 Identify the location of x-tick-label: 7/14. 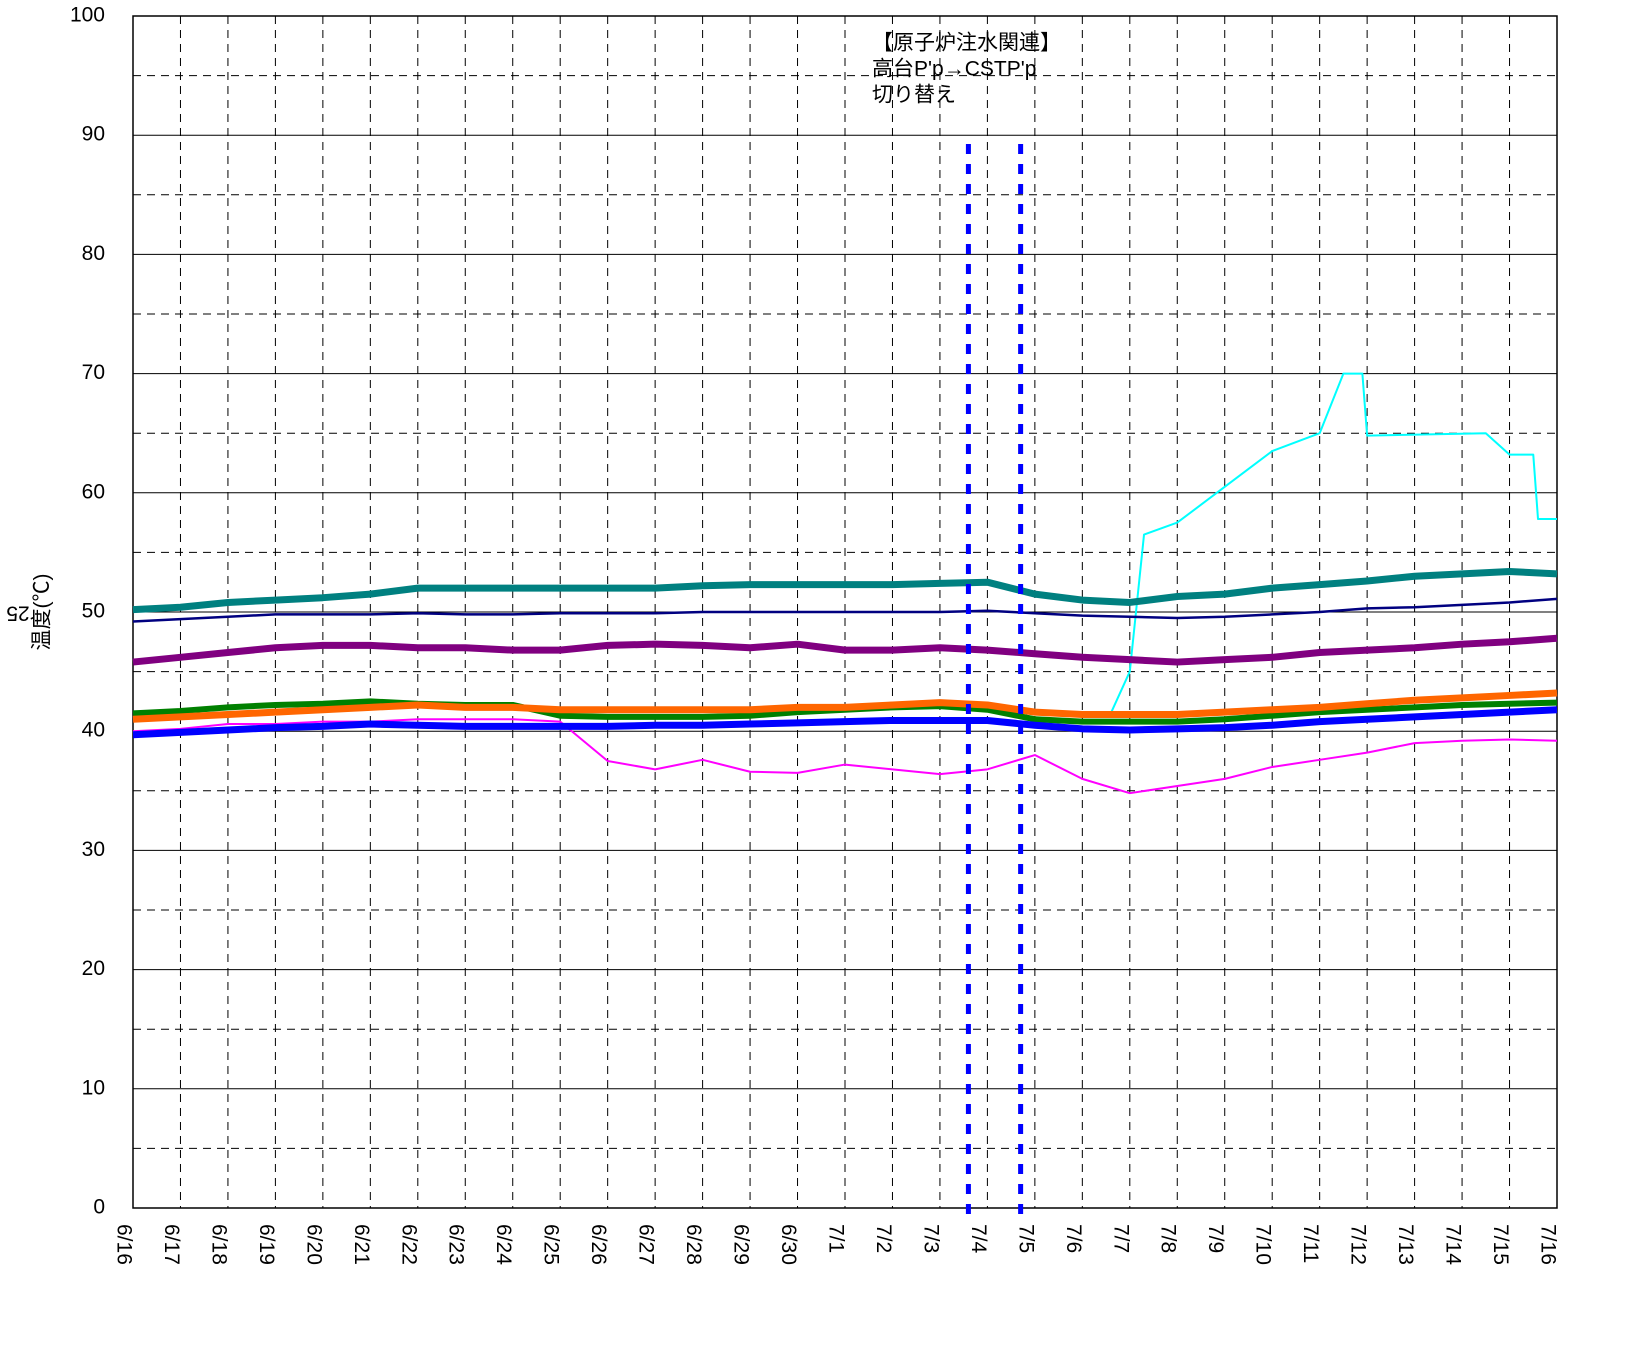
(1453, 1244).